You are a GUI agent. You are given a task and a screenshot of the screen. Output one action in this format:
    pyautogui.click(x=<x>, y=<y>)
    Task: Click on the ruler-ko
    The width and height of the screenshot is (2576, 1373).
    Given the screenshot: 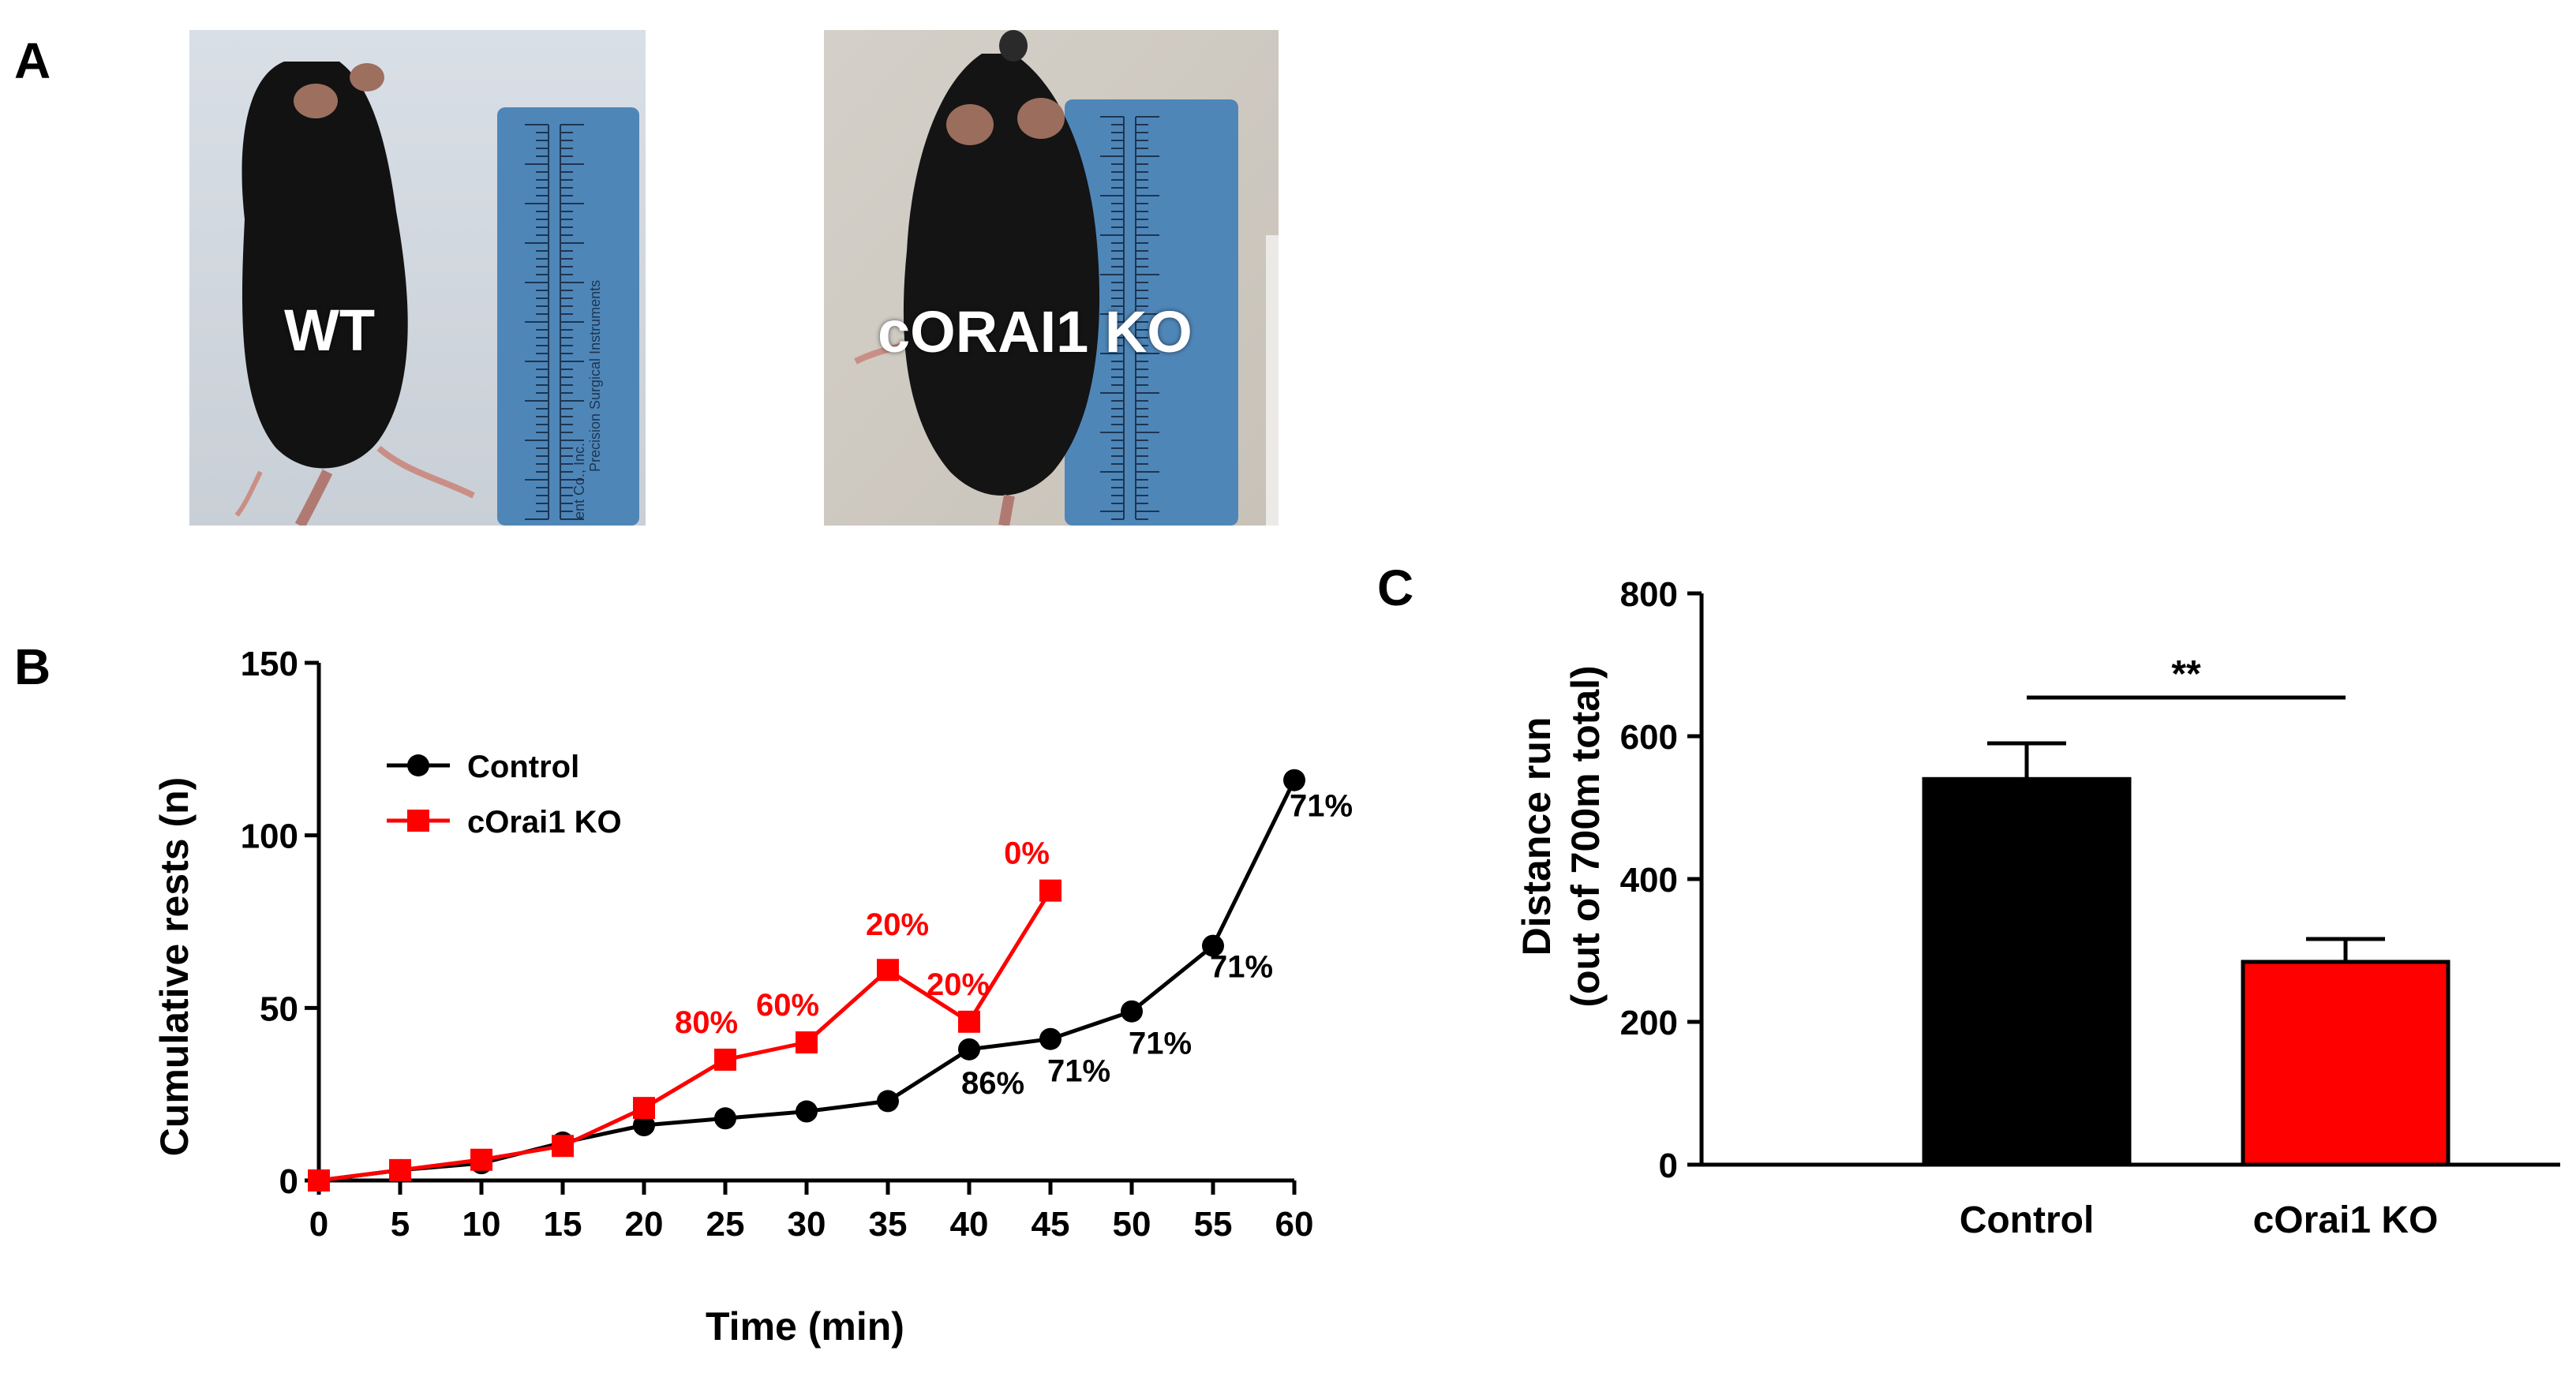 What is the action you would take?
    pyautogui.click(x=1151, y=312)
    